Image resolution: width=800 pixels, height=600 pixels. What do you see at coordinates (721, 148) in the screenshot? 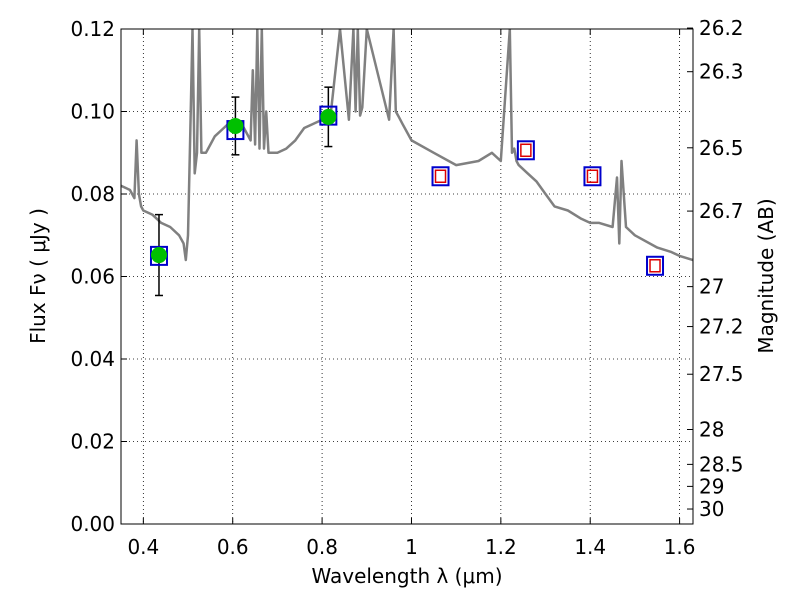
I see `mag-tick-label: 26.5` at bounding box center [721, 148].